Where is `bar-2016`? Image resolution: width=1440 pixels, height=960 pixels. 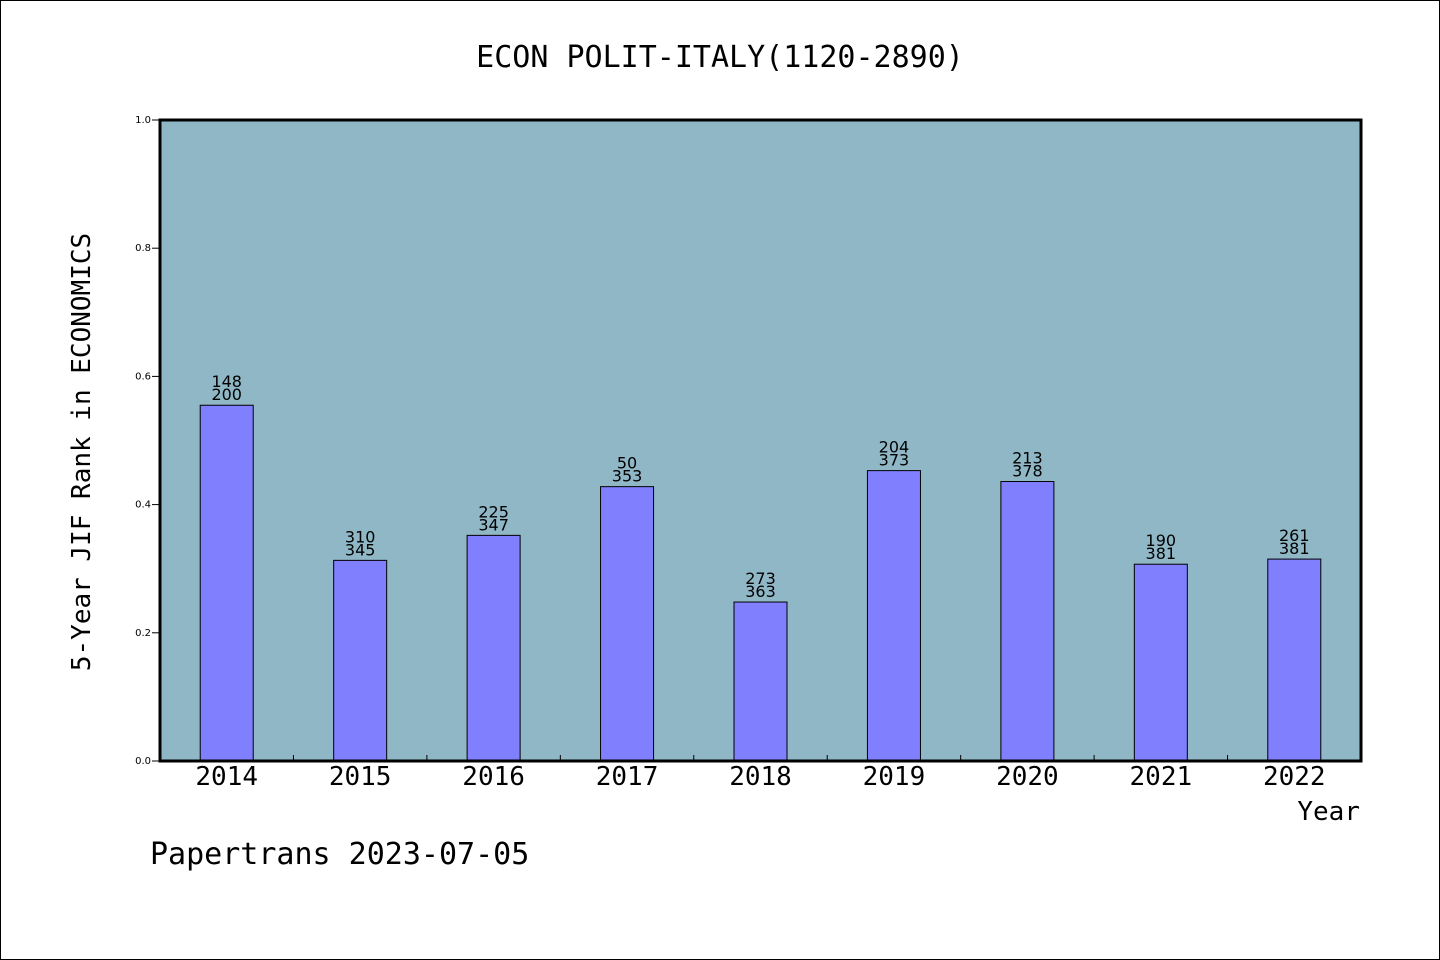 bar-2016 is located at coordinates (493, 648).